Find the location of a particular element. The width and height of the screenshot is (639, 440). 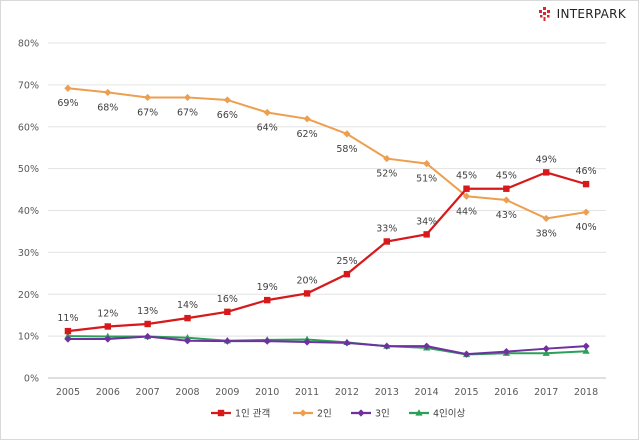

data-label: 38% is located at coordinates (546, 233).